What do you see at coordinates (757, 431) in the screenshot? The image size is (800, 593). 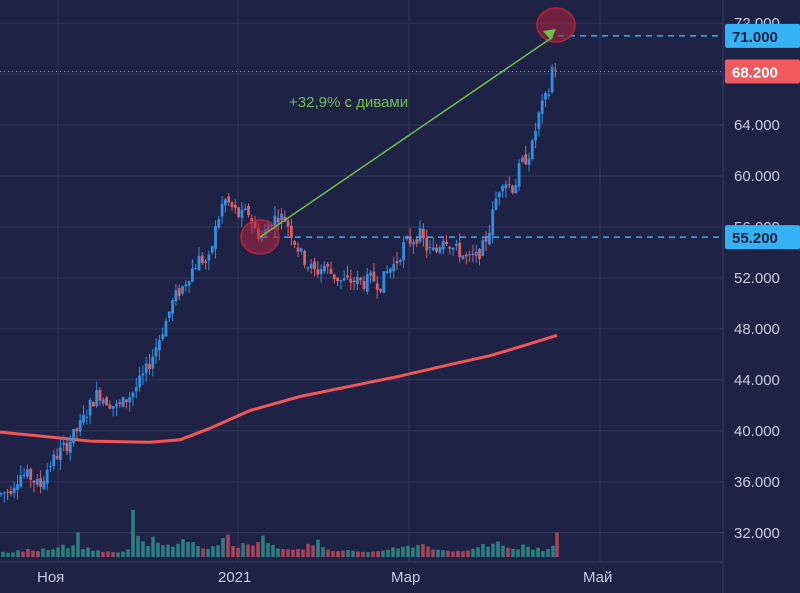 I see `y-tick-label: 40.000` at bounding box center [757, 431].